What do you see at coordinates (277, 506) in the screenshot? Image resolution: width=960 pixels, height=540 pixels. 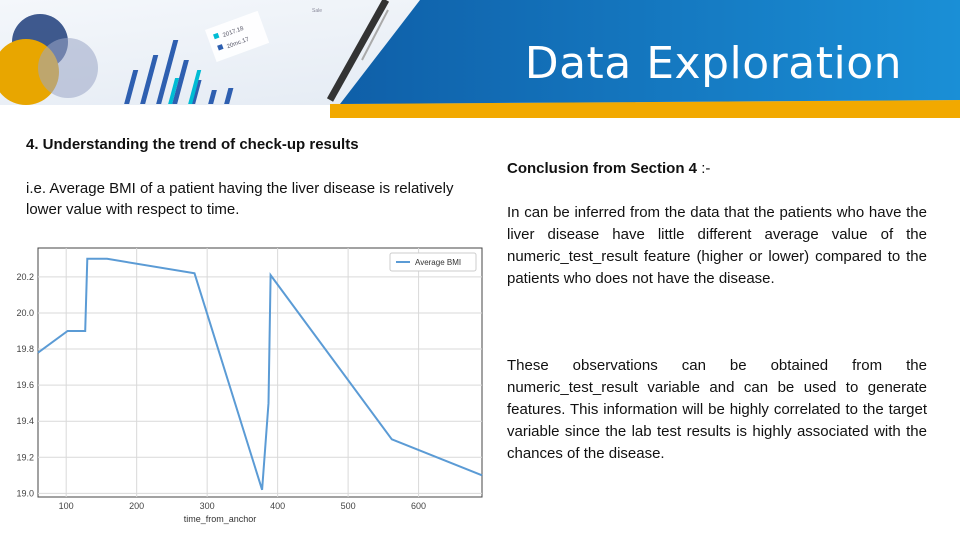 I see `x-tick-label: 400` at bounding box center [277, 506].